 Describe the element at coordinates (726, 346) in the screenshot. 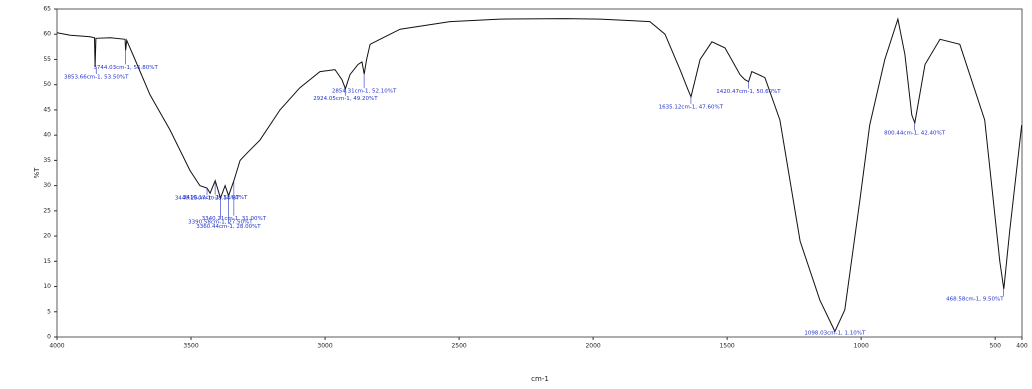

I see `x-tick-label: 1500` at that location.